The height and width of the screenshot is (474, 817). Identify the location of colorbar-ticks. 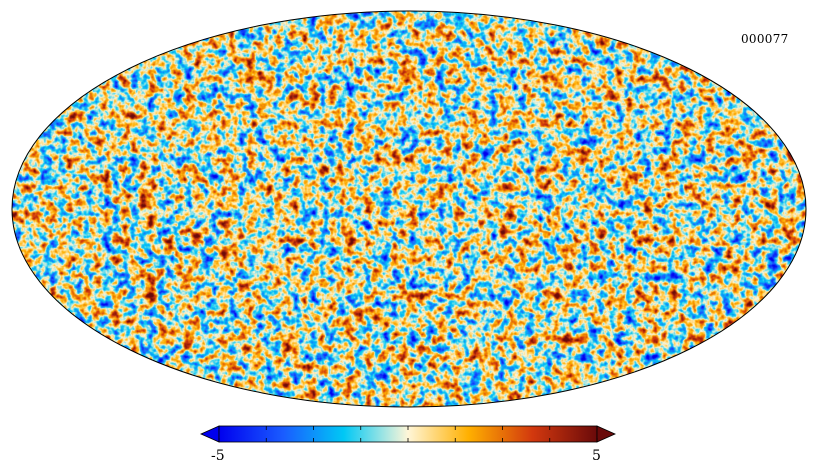
(408, 434).